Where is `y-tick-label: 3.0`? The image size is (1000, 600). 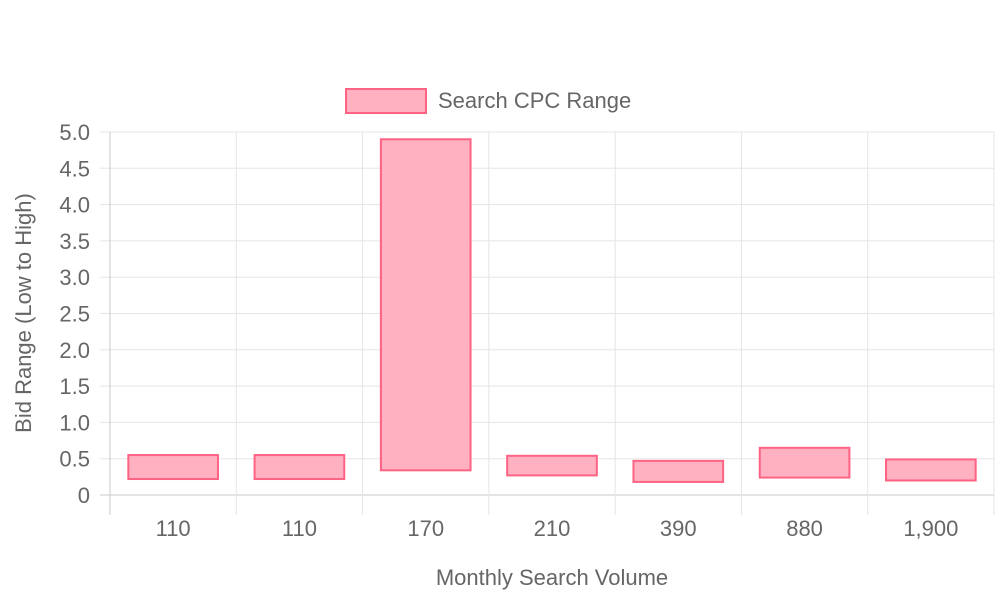
y-tick-label: 3.0 is located at coordinates (74, 277).